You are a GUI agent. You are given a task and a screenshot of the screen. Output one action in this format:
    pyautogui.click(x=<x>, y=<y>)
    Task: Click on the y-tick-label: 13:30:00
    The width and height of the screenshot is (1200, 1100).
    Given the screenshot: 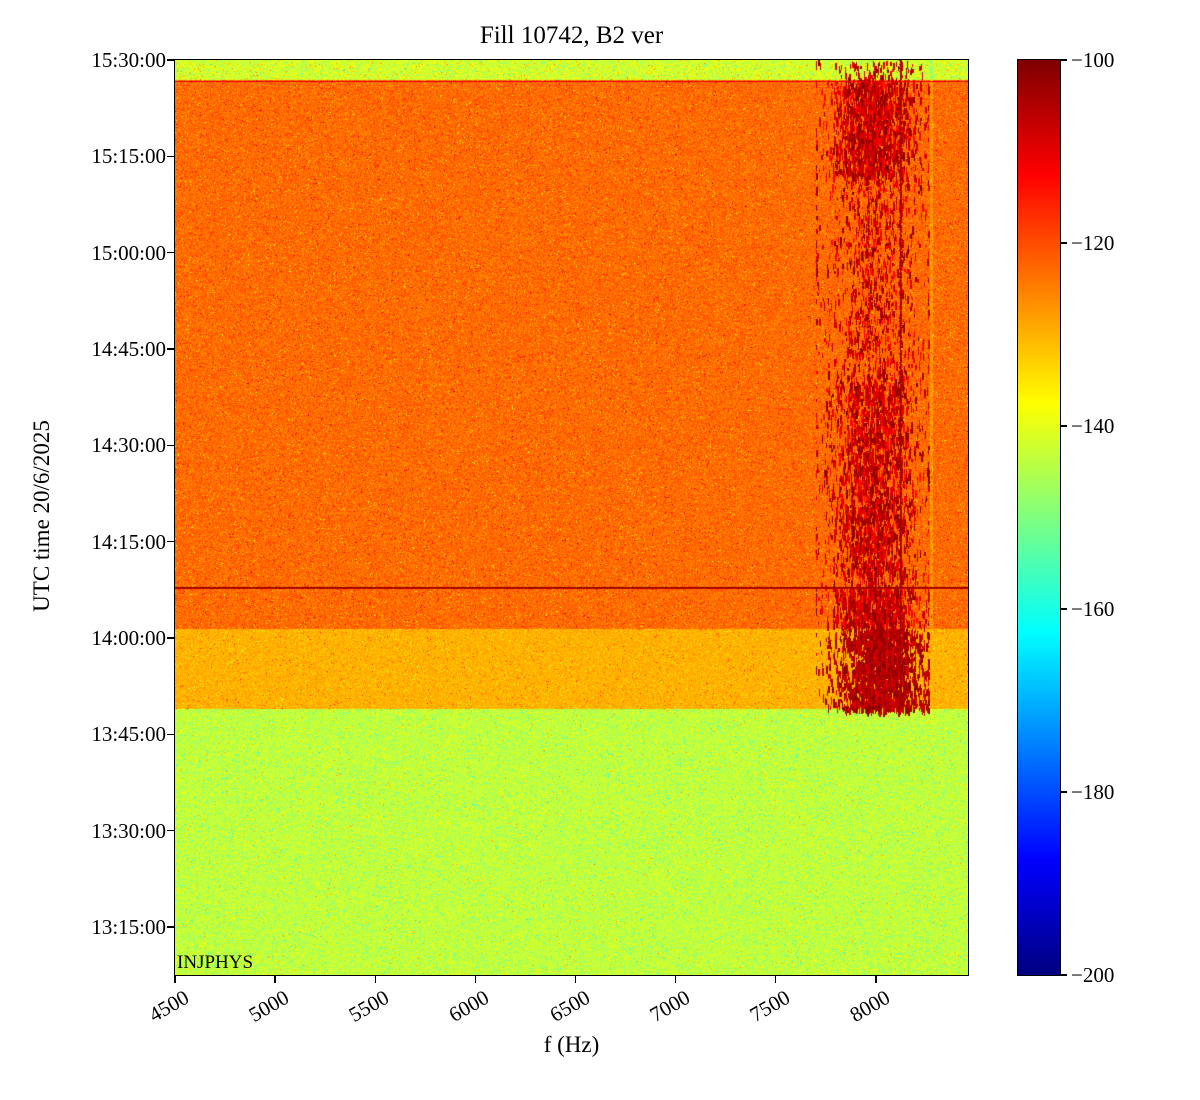 What is the action you would take?
    pyautogui.click(x=128, y=830)
    